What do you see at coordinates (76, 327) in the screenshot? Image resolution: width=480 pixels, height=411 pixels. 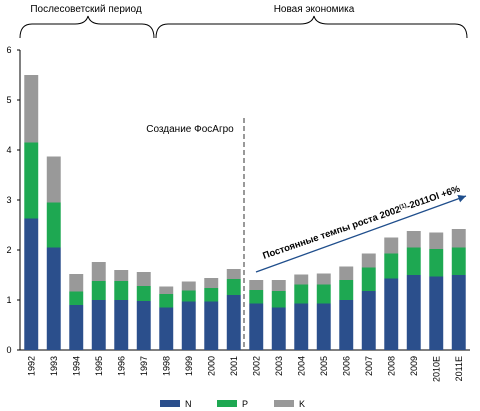 I see `bar-segment-n-1994` at bounding box center [76, 327].